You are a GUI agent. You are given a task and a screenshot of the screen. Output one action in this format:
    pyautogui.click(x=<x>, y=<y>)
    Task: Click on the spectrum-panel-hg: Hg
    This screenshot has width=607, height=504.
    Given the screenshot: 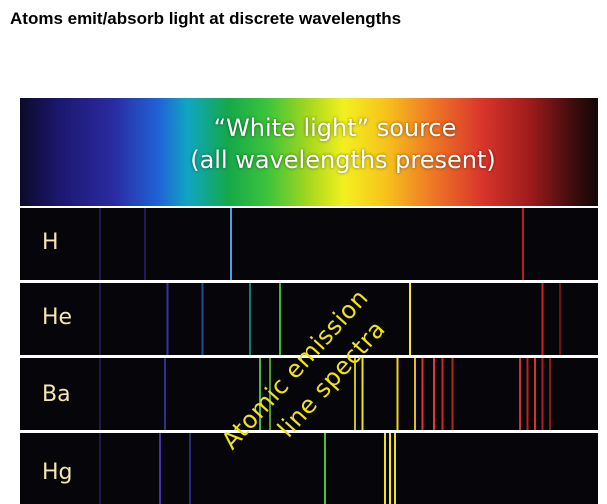 What is the action you would take?
    pyautogui.click(x=309, y=468)
    